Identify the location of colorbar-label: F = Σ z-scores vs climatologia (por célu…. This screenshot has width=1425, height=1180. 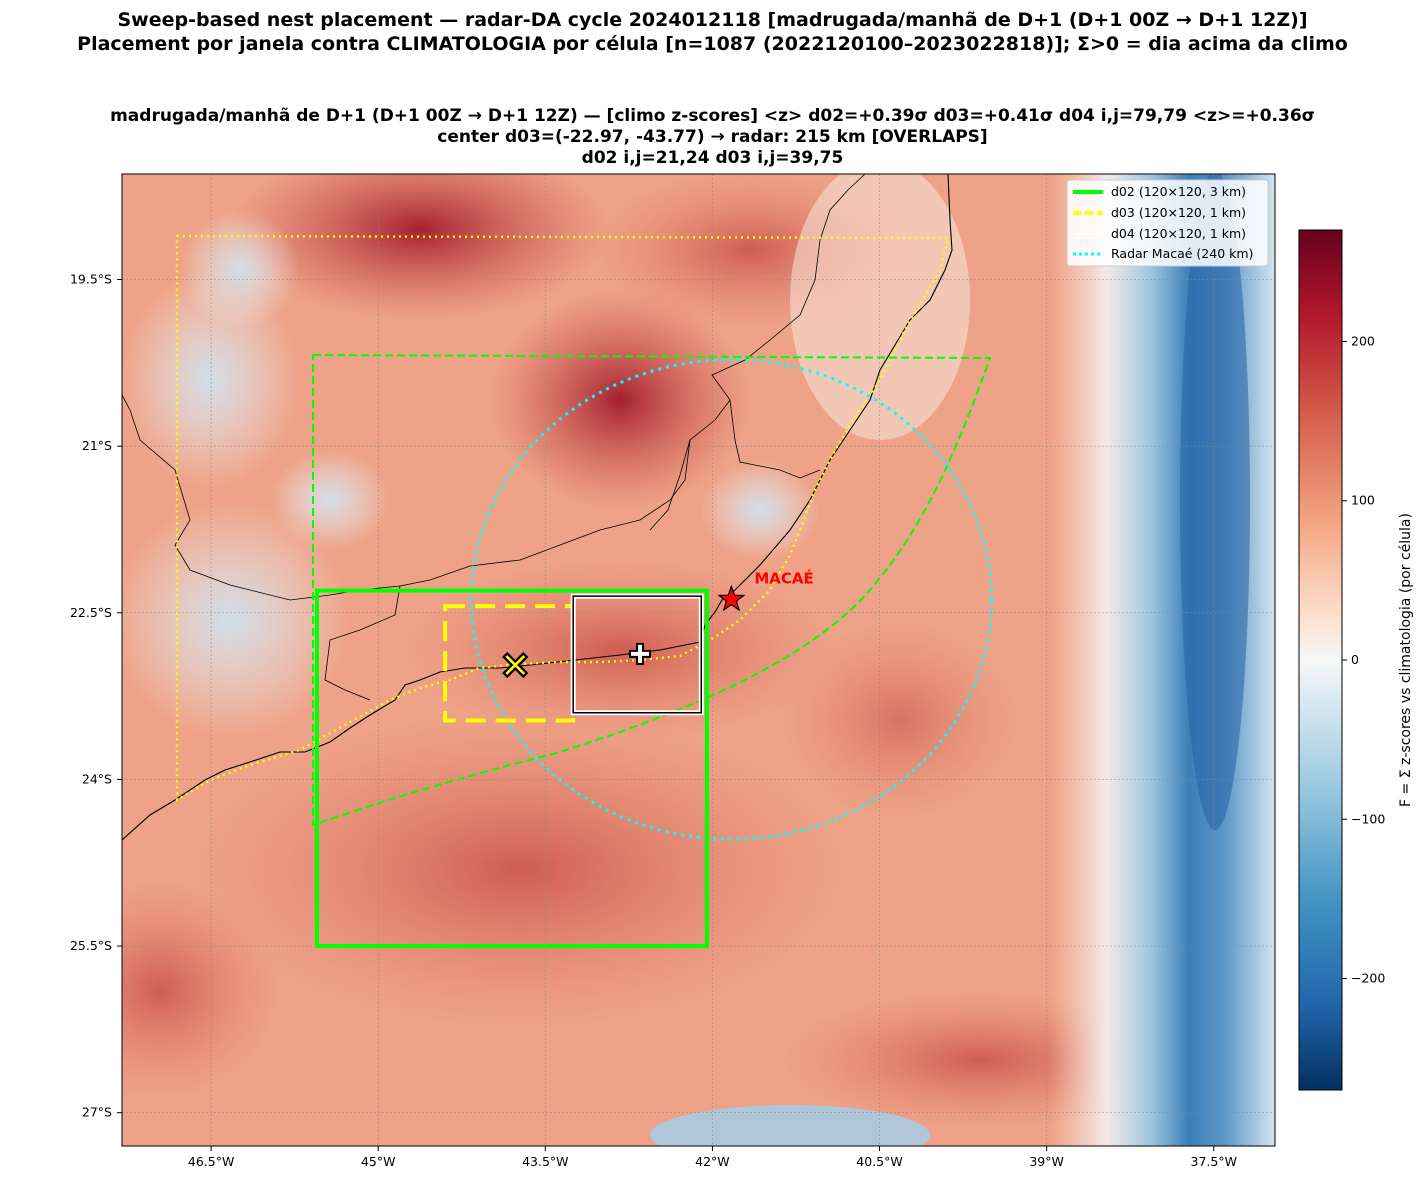
(1406, 660).